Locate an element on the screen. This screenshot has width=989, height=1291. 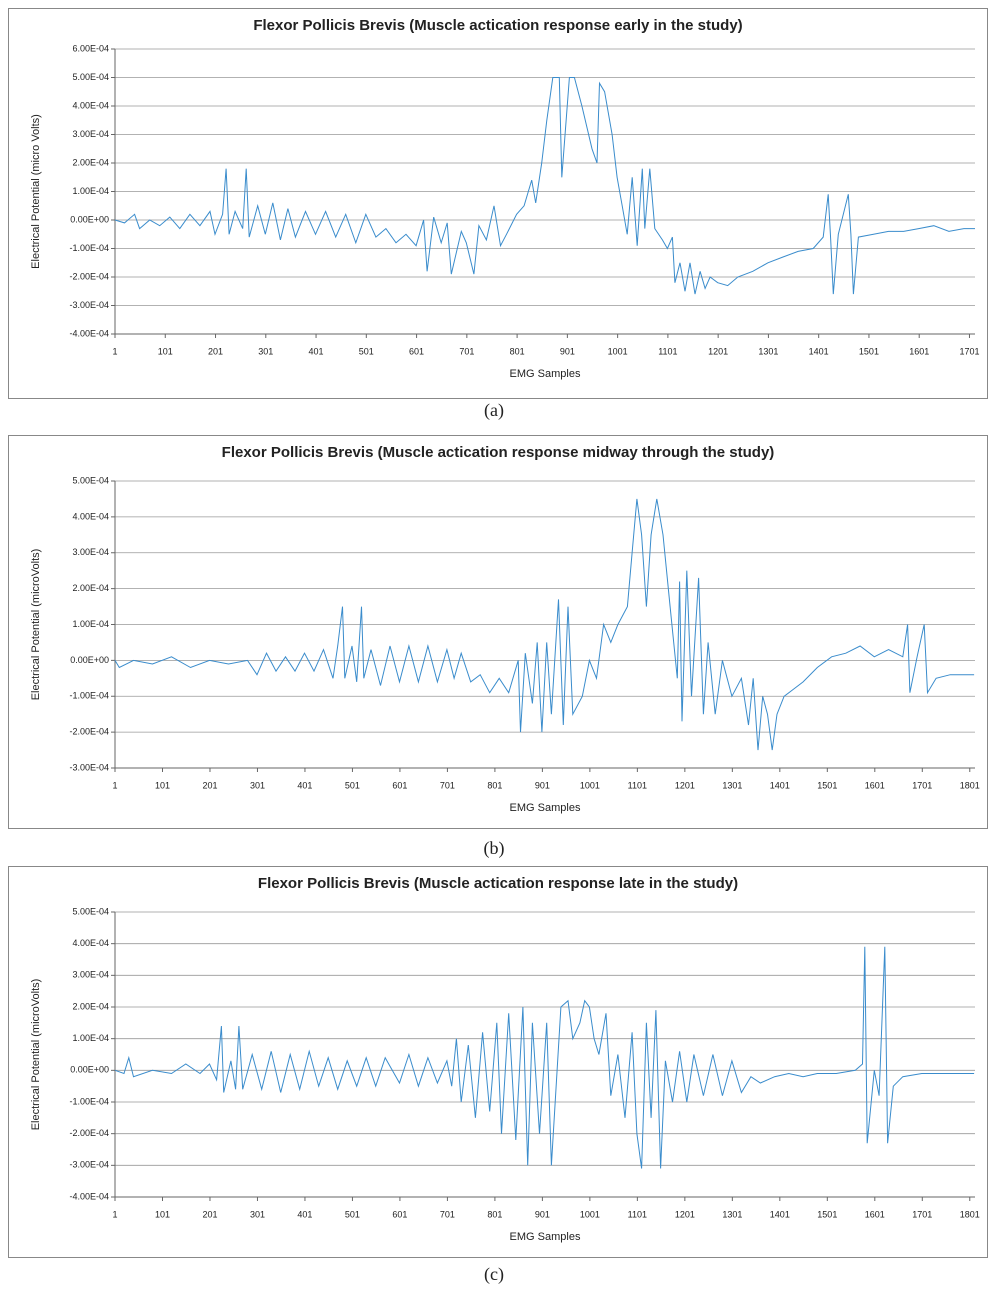
y-axis-title: Electrical Potential (micro Volts) is located at coordinates (36, 191).